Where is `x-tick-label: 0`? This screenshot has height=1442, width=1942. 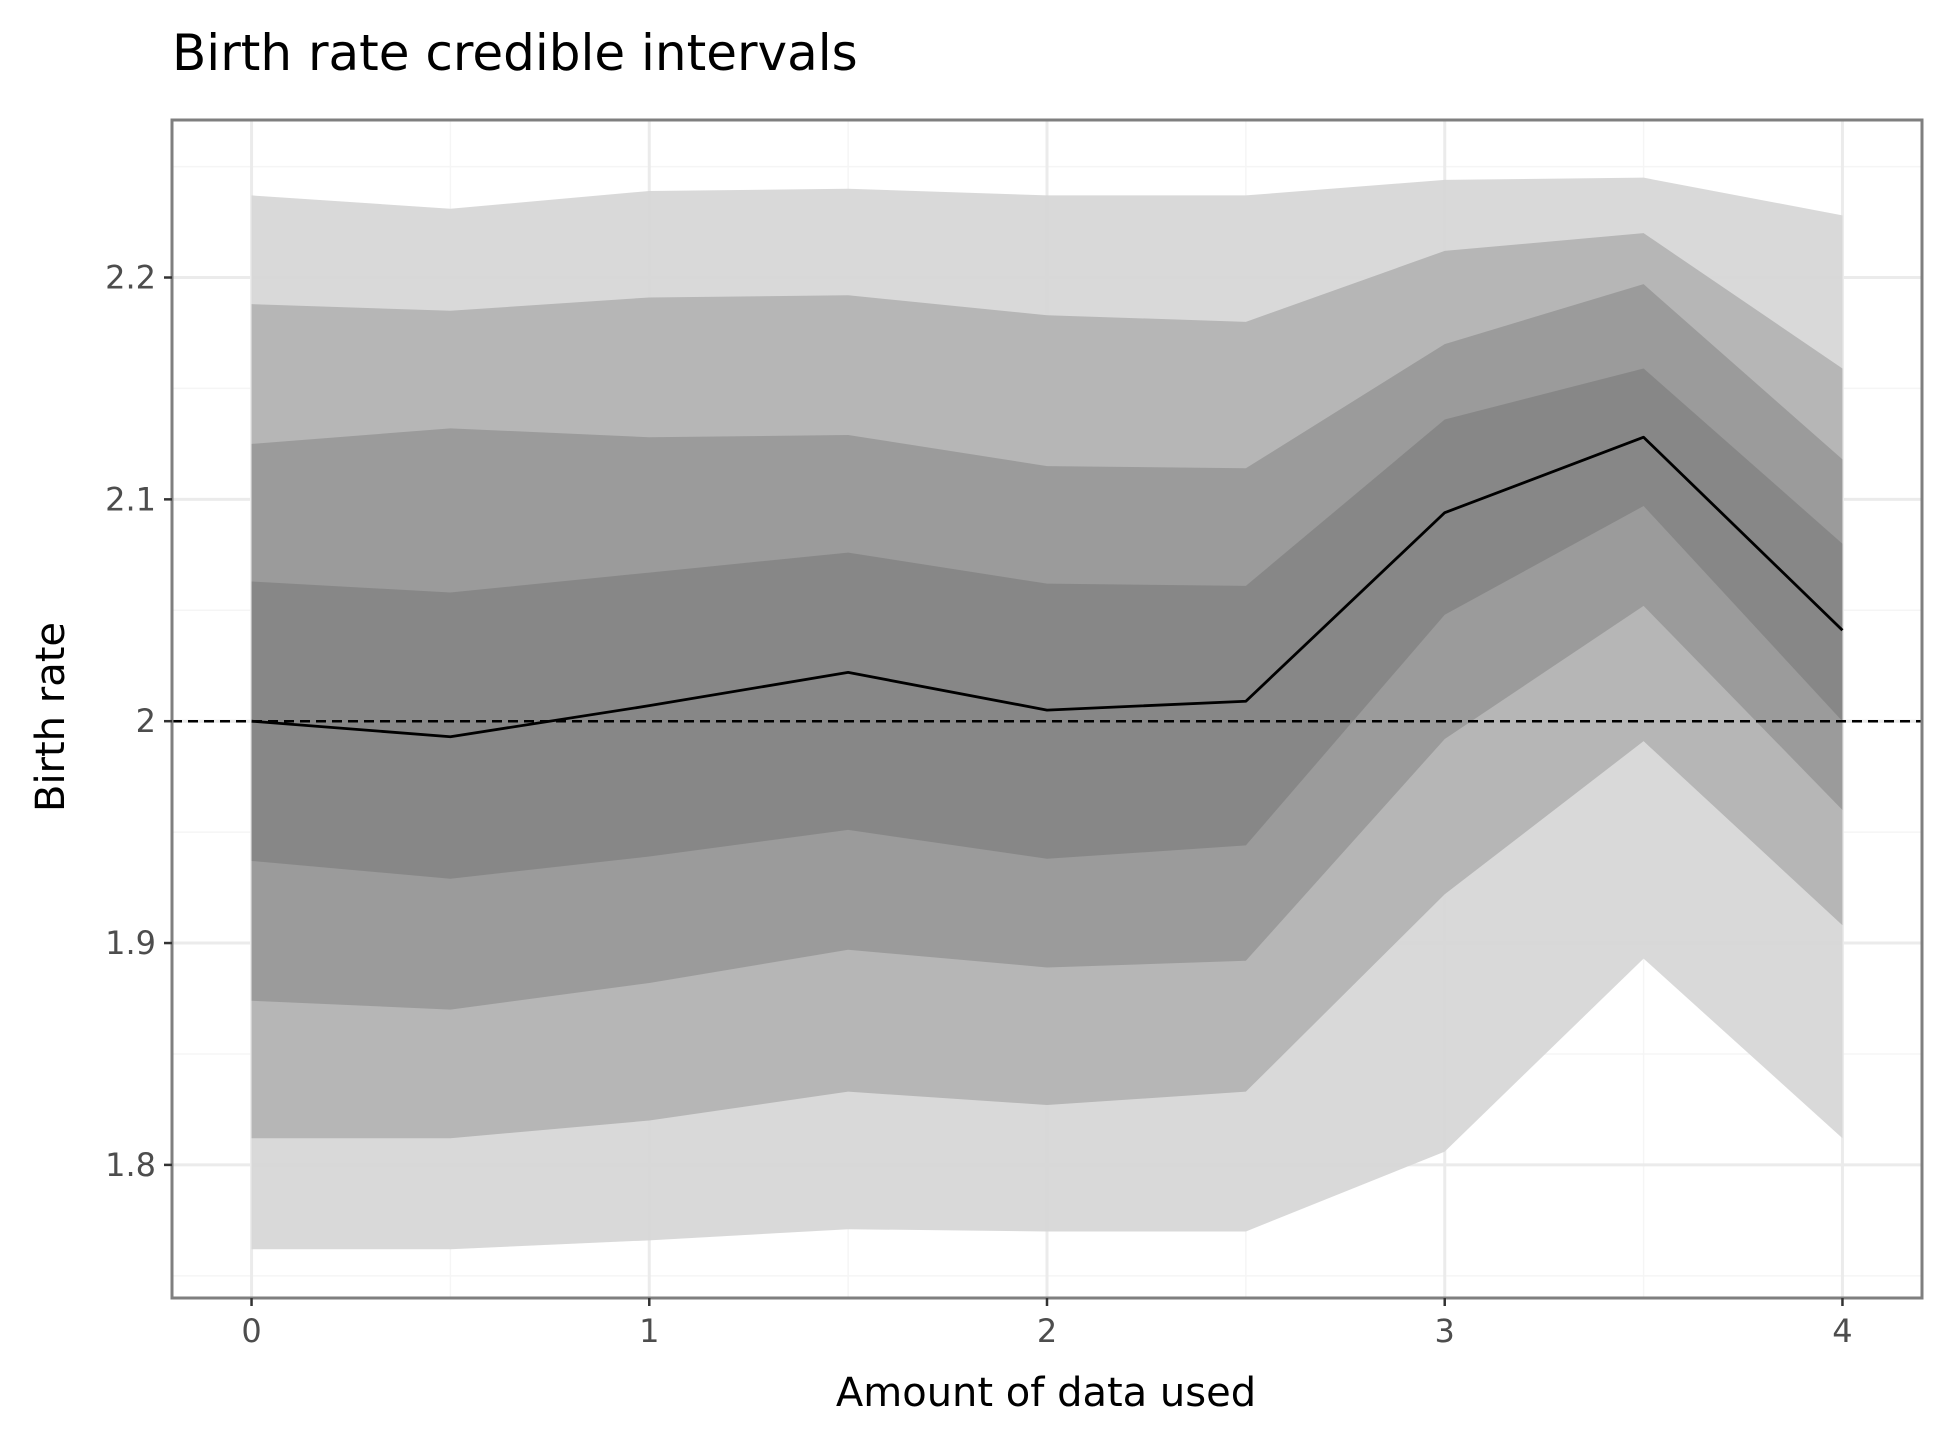 x-tick-label: 0 is located at coordinates (251, 1331).